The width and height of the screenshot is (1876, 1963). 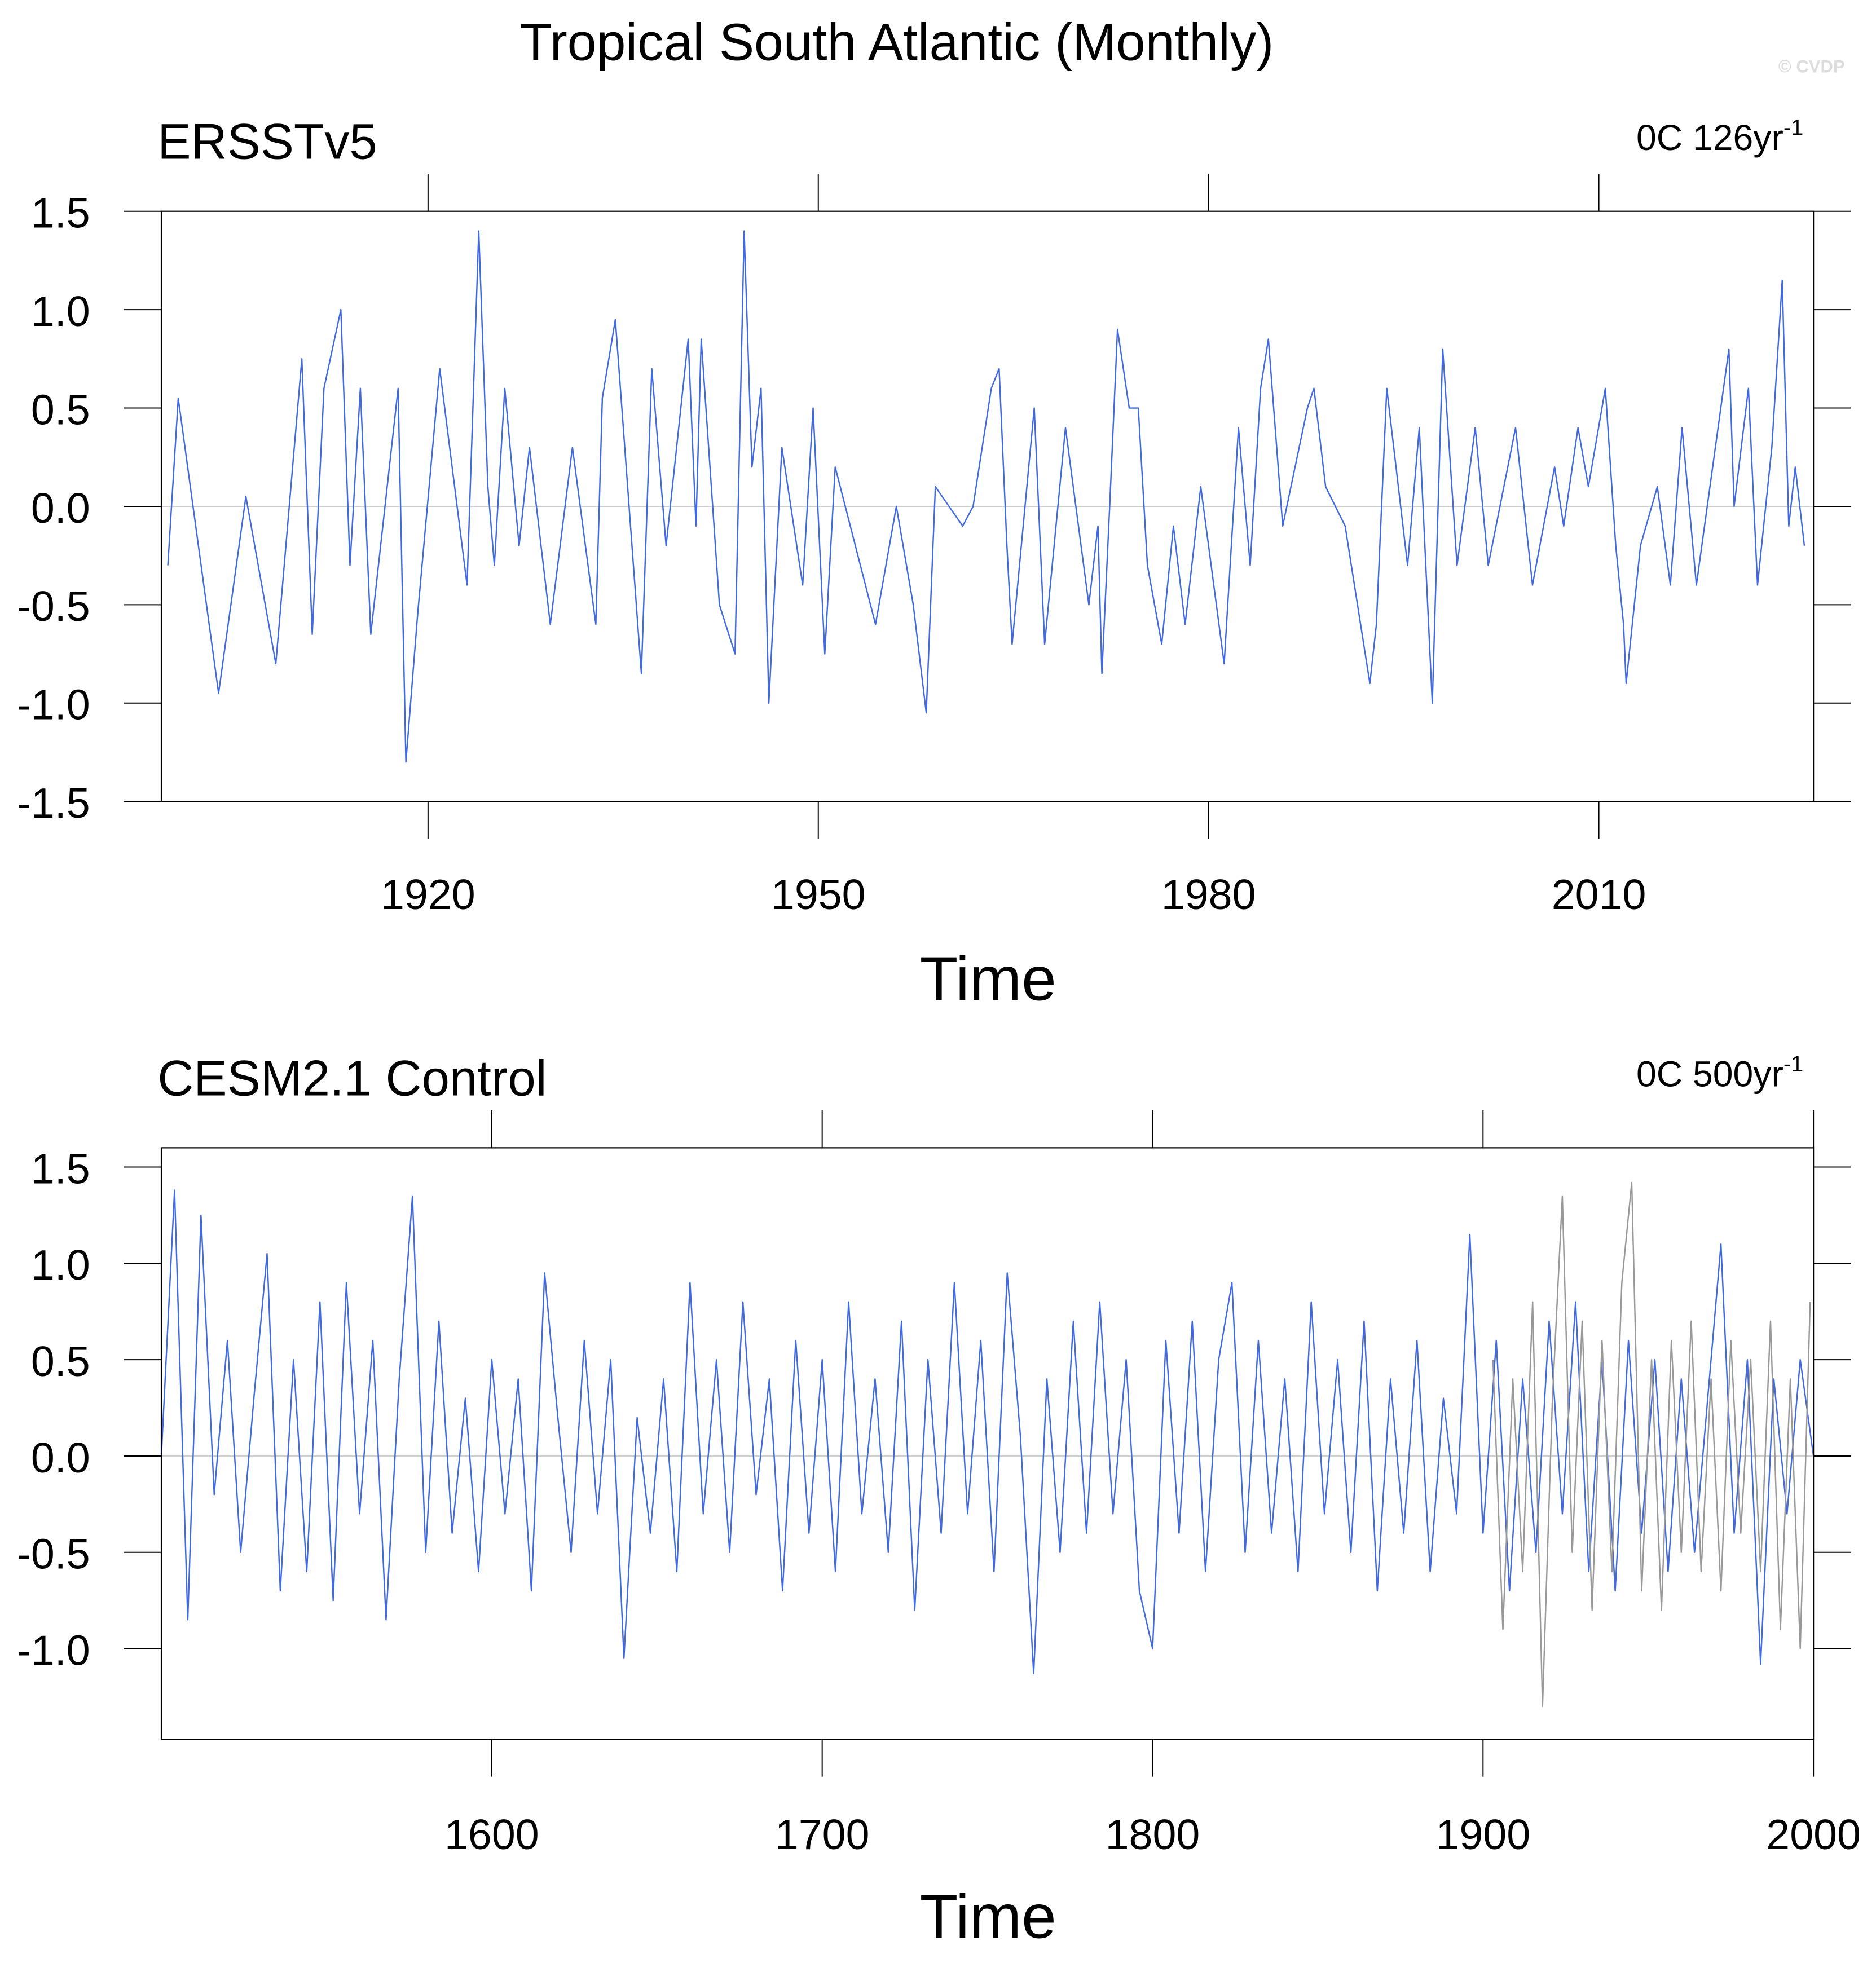 What do you see at coordinates (53, 803) in the screenshot?
I see `y-tick-label: -1.5` at bounding box center [53, 803].